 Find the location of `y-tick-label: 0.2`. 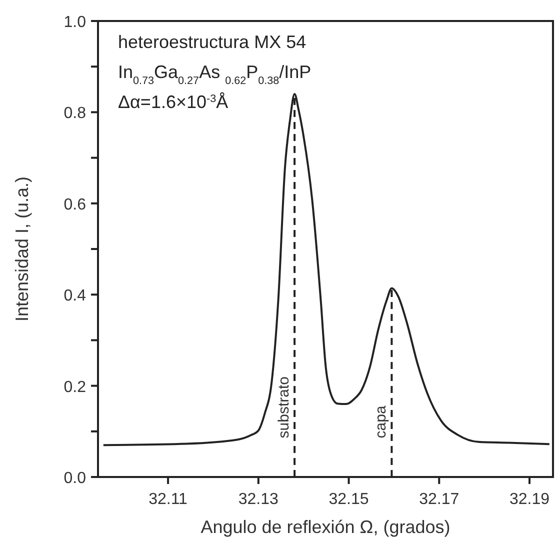

y-tick-label: 0.2 is located at coordinates (75, 387).